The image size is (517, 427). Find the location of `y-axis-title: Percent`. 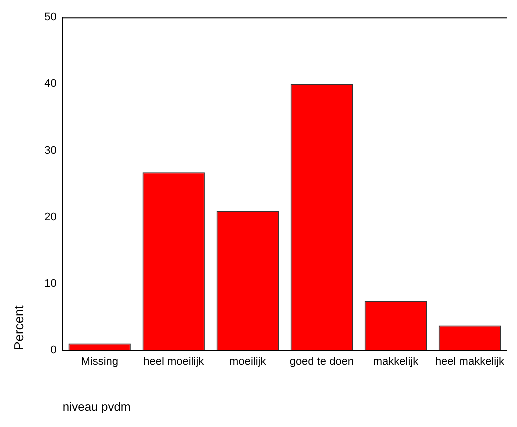

y-axis-title: Percent is located at coordinates (18, 327).